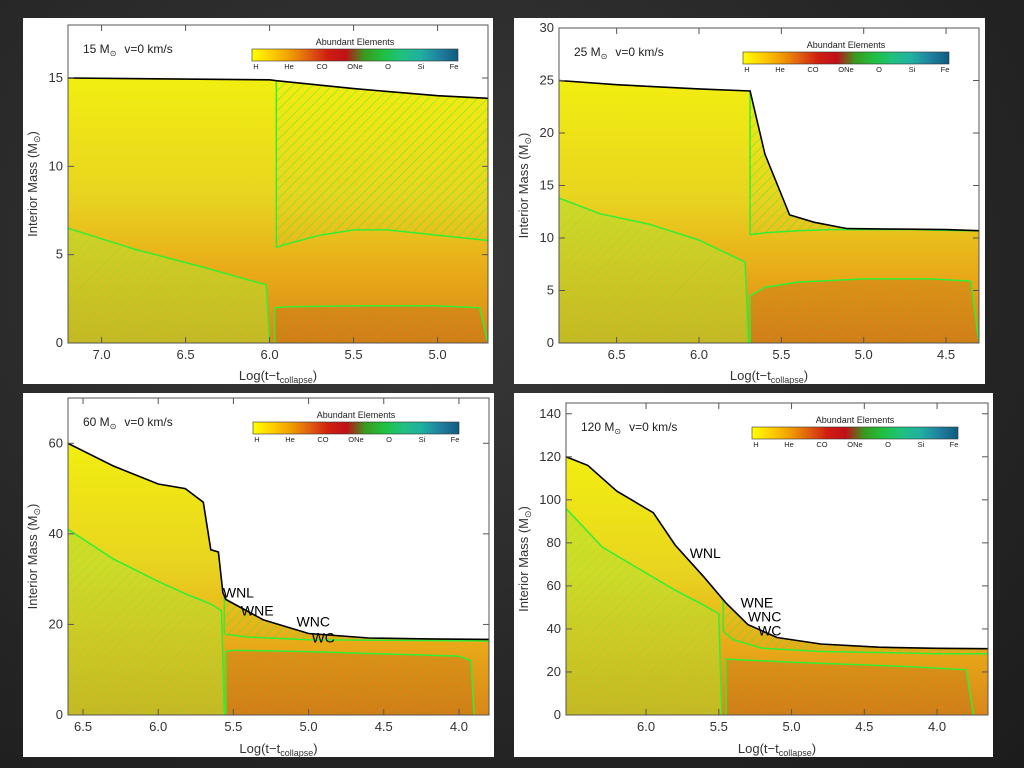  I want to click on panel-title: 60 M⊙ v=0 km/s, so click(128, 423).